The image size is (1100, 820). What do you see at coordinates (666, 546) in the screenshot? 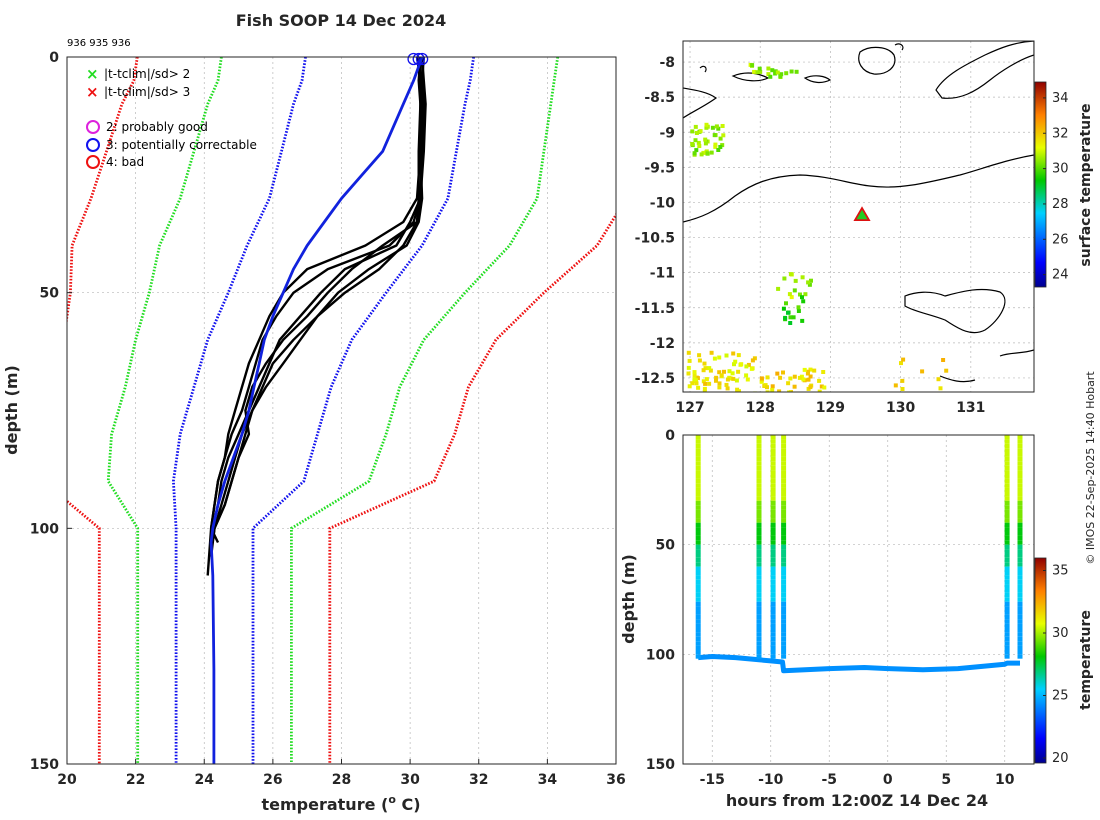
I see `ts-y-tick-label: 50` at bounding box center [666, 546].